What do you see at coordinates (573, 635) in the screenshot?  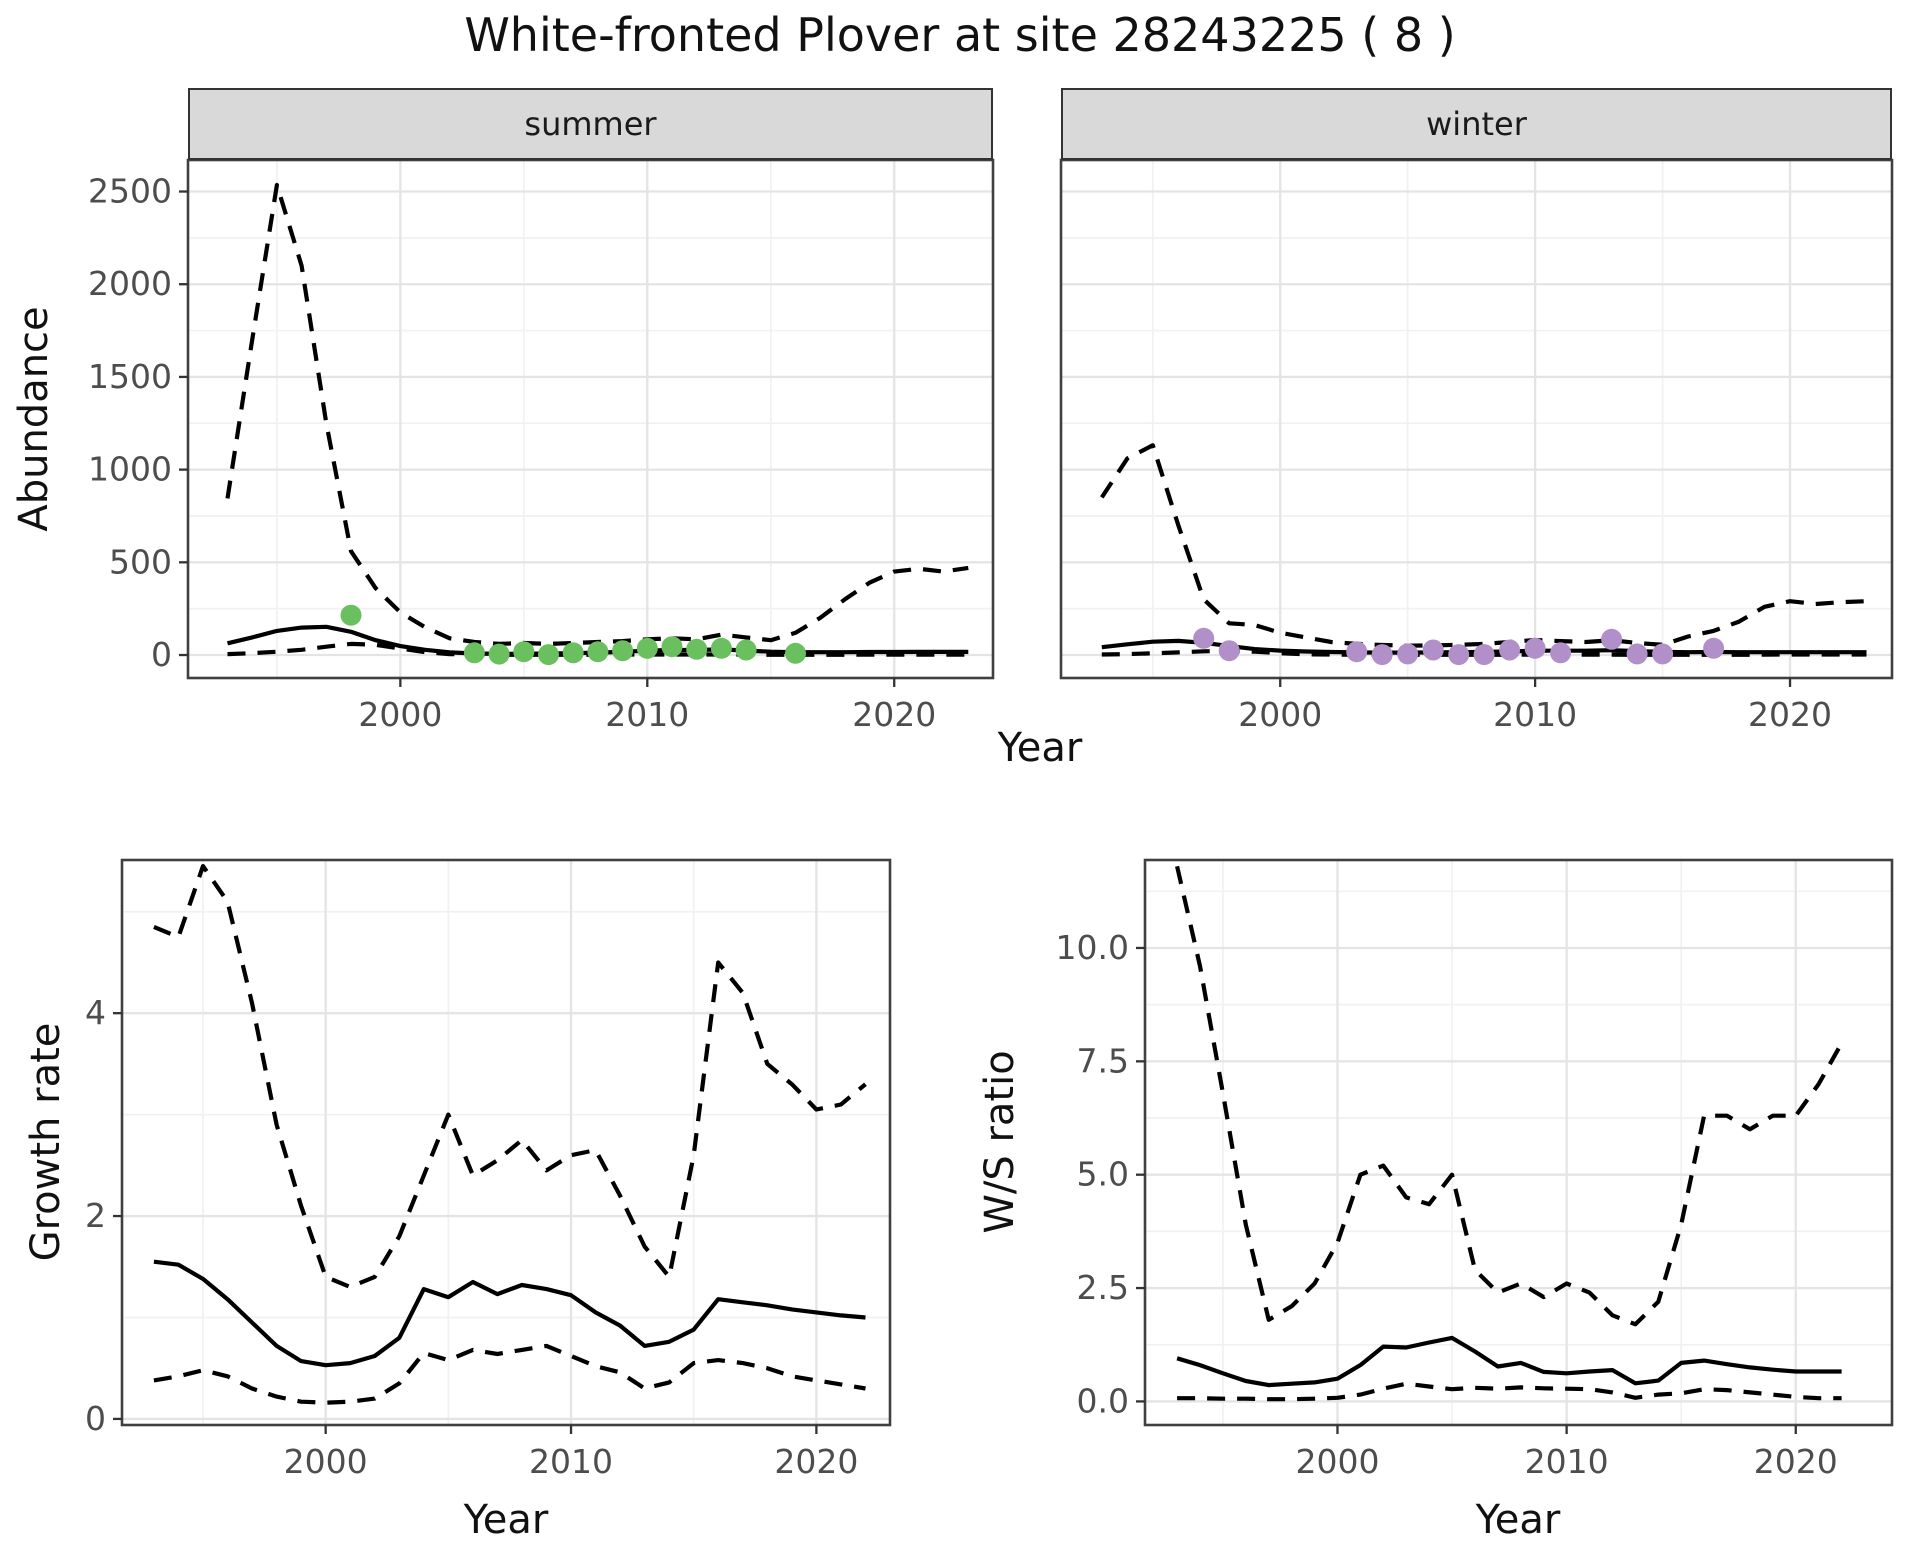 I see `observed-counts-summer` at bounding box center [573, 635].